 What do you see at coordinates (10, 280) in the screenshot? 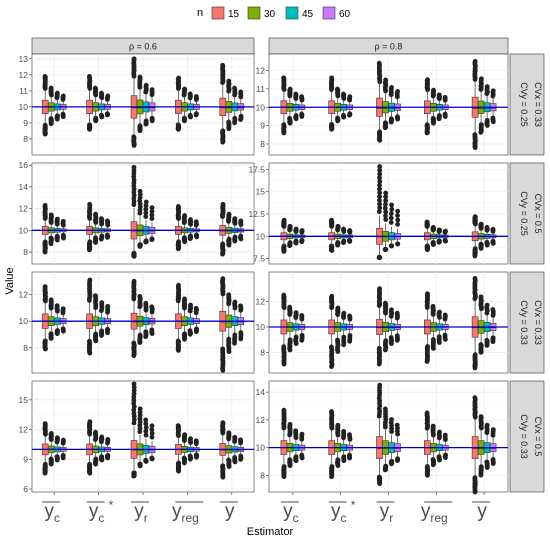
I see `y-axis-label: Value` at bounding box center [10, 280].